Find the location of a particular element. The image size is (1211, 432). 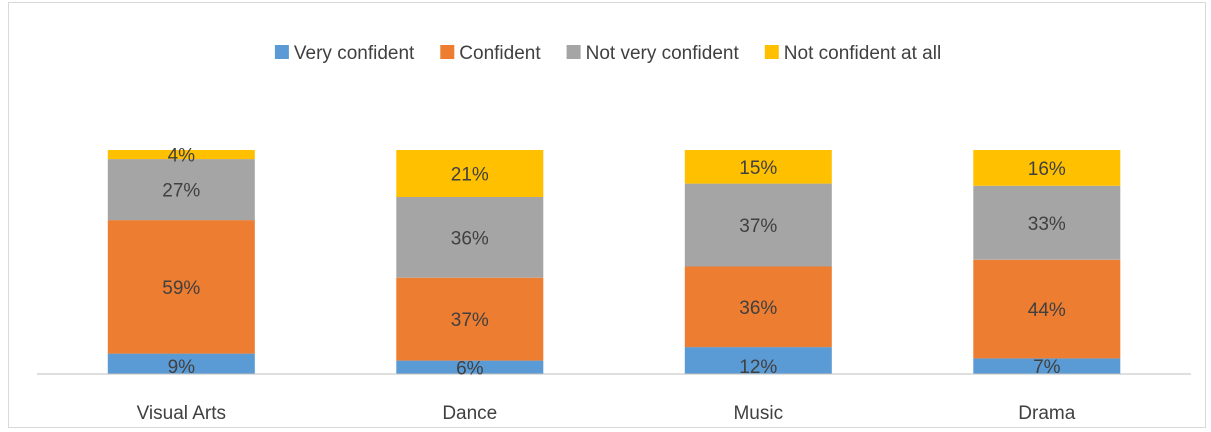

data-label: 33% is located at coordinates (1047, 224).